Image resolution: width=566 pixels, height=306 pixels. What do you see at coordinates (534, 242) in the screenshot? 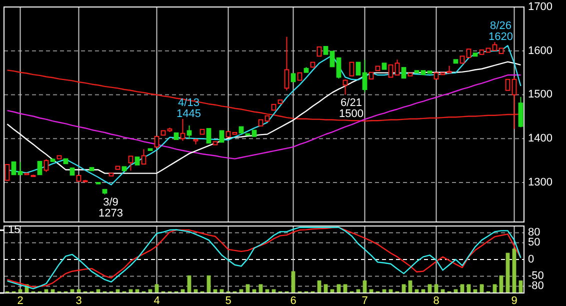
I see `y-tick-label: 50` at bounding box center [534, 242].